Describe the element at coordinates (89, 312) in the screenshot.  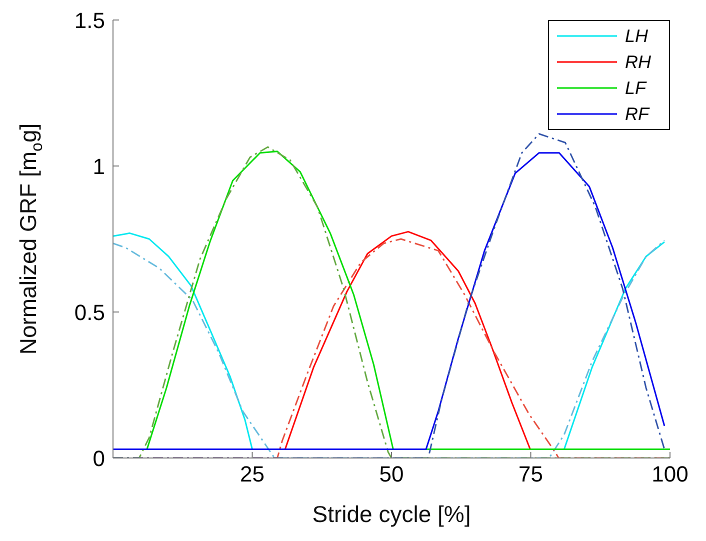
I see `y-tick-label: 0.5` at that location.